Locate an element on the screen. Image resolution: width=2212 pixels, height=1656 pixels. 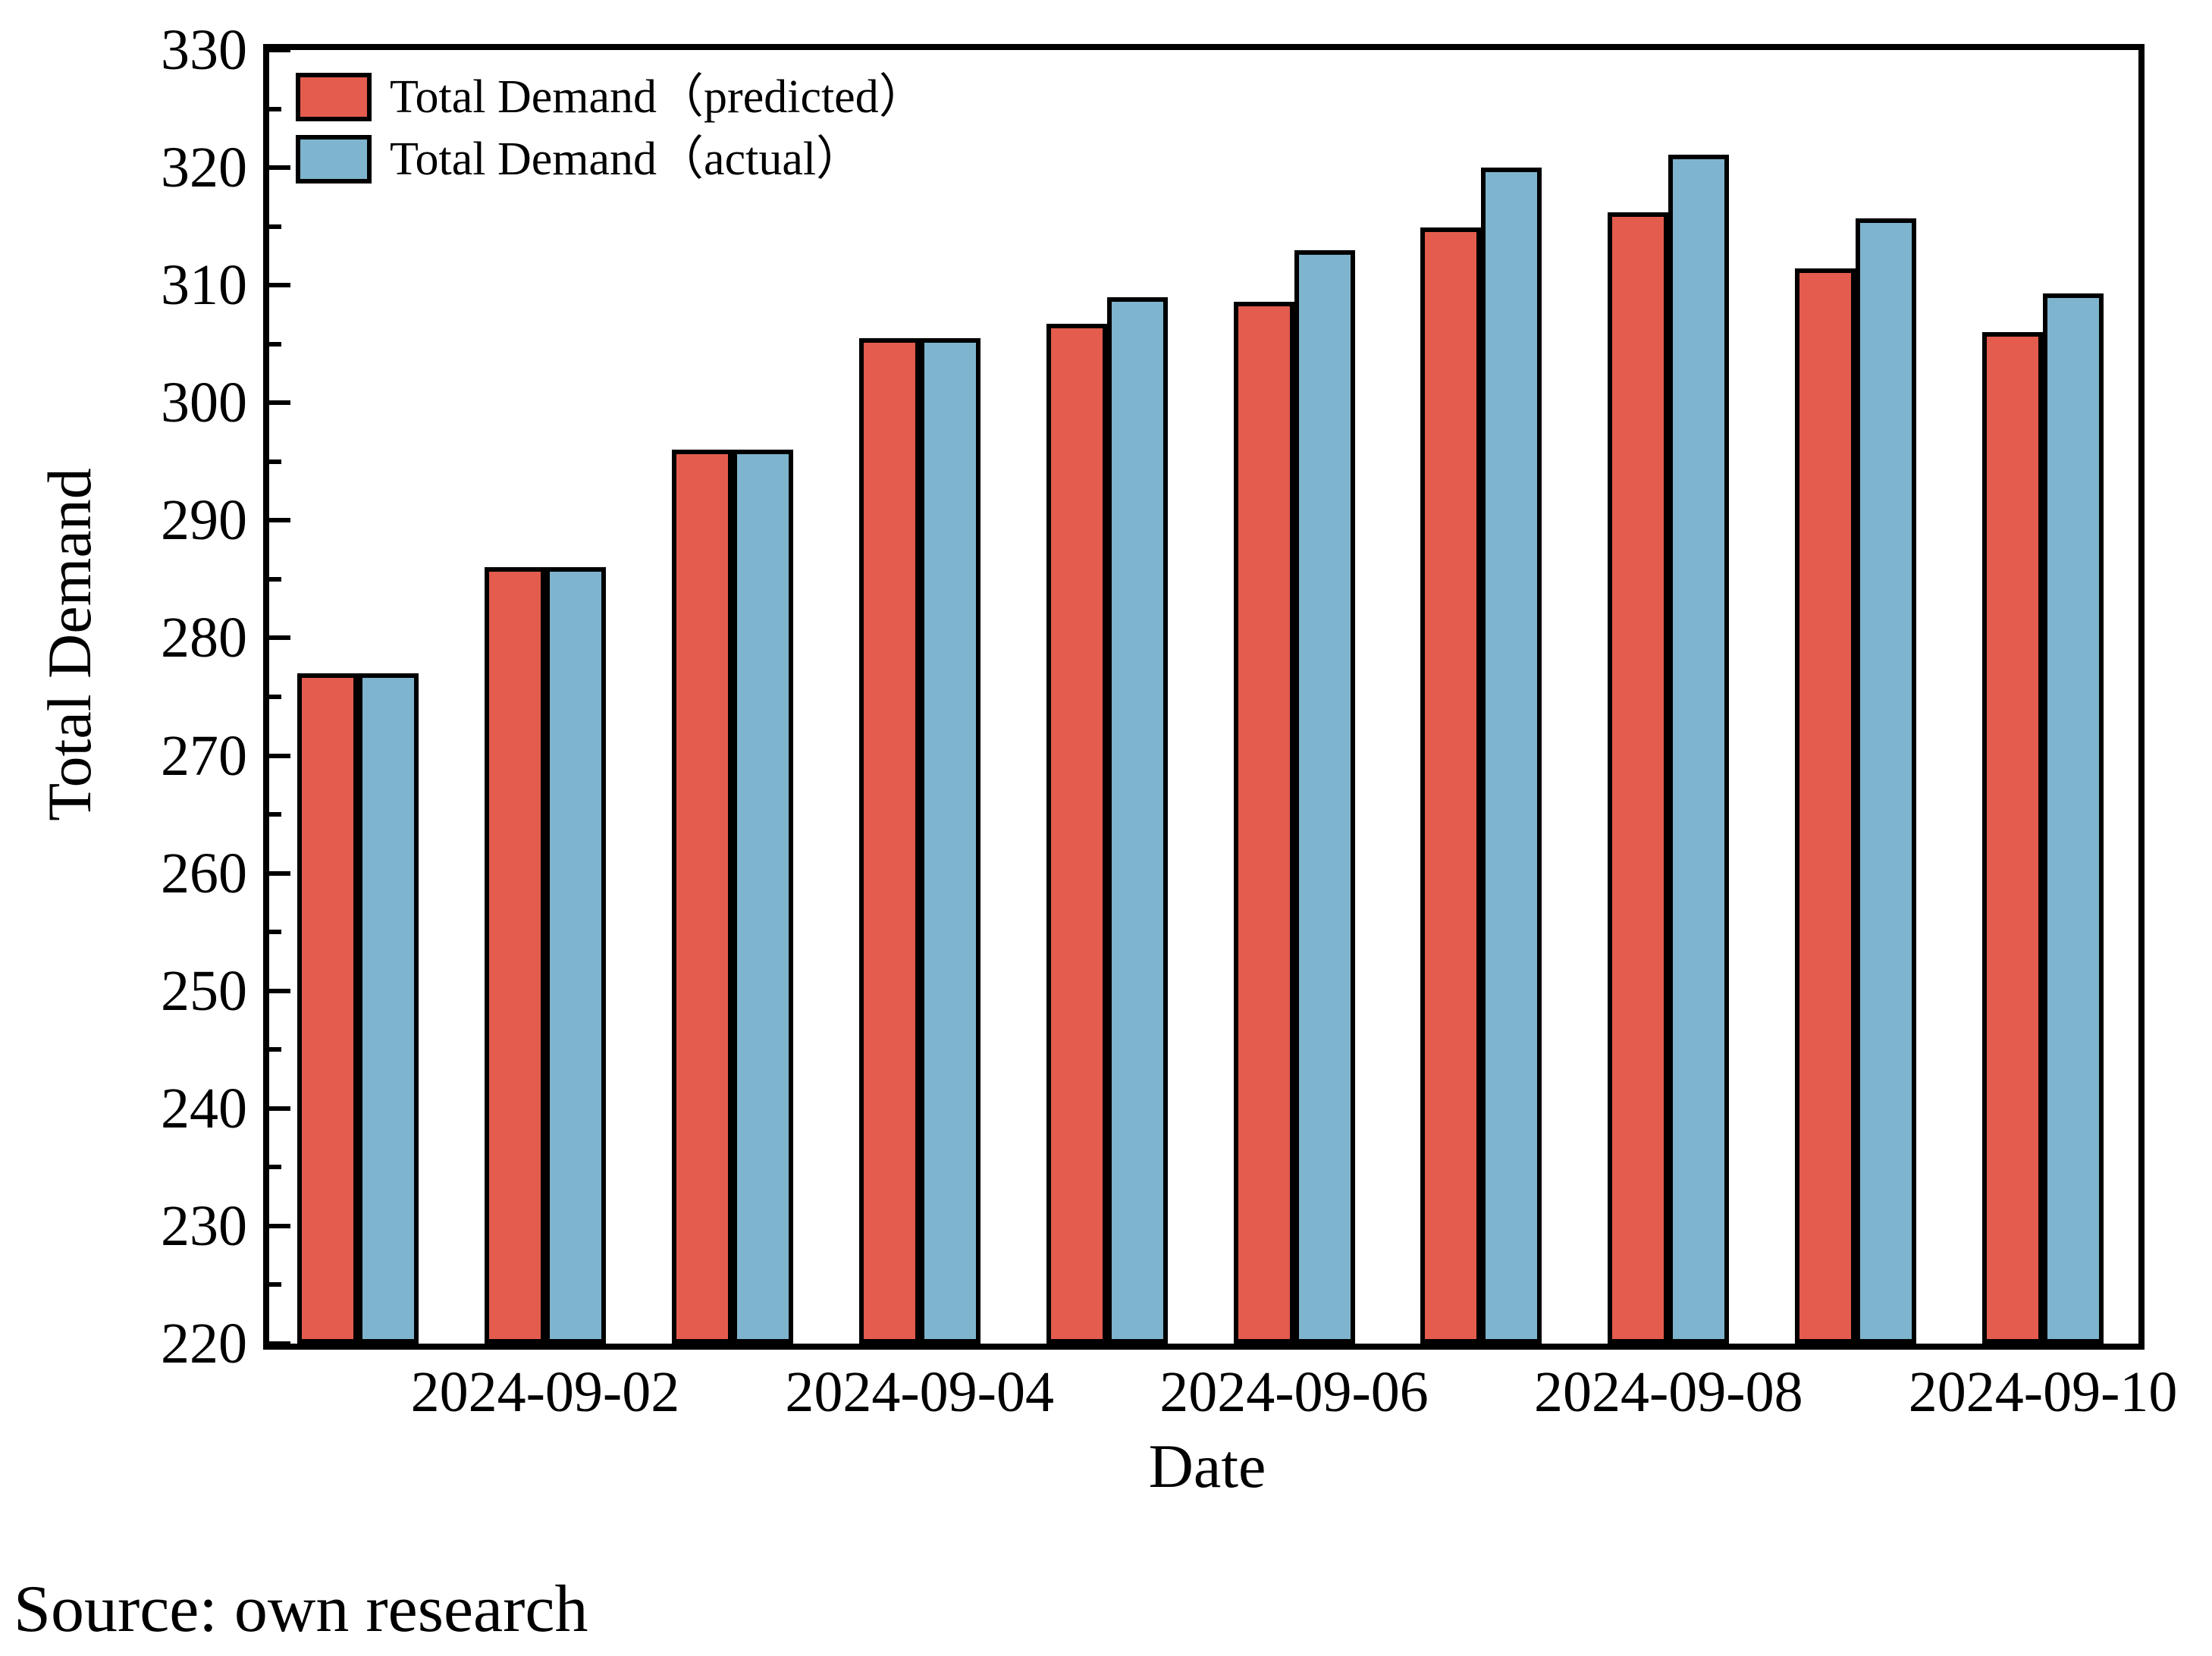
legend-item-predicted: Total Demand（predicted） is located at coordinates (611, 97).